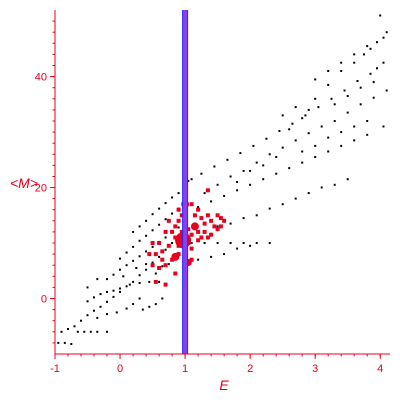 This screenshot has width=400, height=400. What do you see at coordinates (41, 189) in the screenshot?
I see `y-tick-label-1: 20` at bounding box center [41, 189].